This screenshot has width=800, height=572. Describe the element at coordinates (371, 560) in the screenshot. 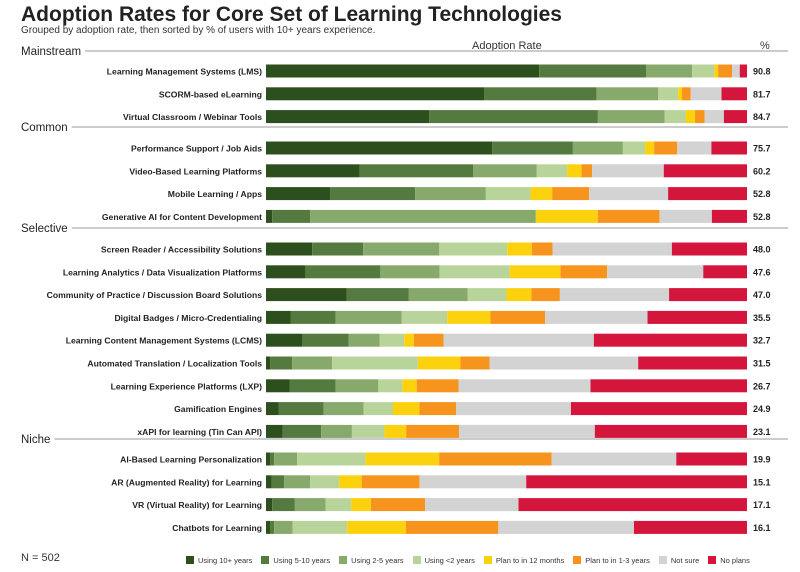

I see `legend-item: Using 2-5 years` at that location.